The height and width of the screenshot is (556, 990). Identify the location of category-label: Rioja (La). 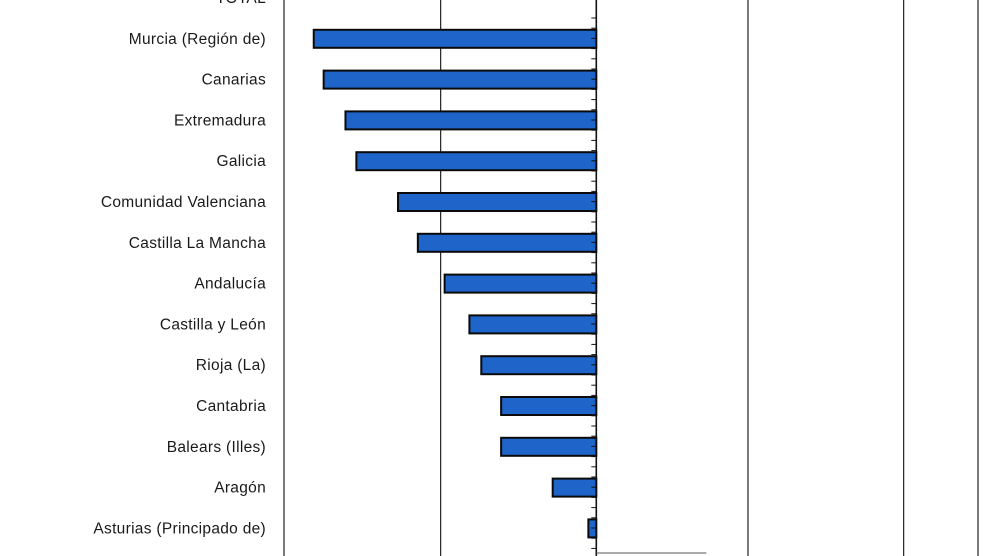
(231, 365).